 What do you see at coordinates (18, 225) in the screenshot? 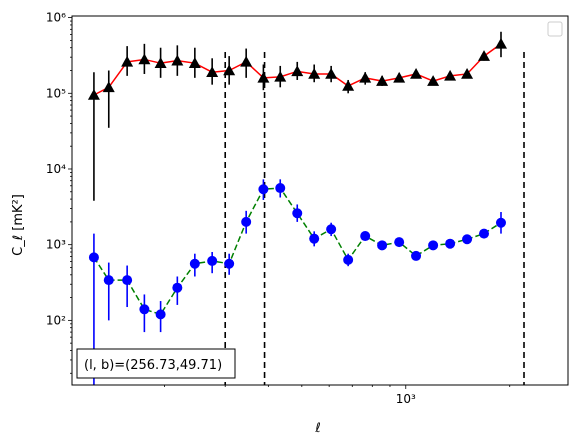
I see `y-axis-label: C_ℓ [mK²]` at bounding box center [18, 225].